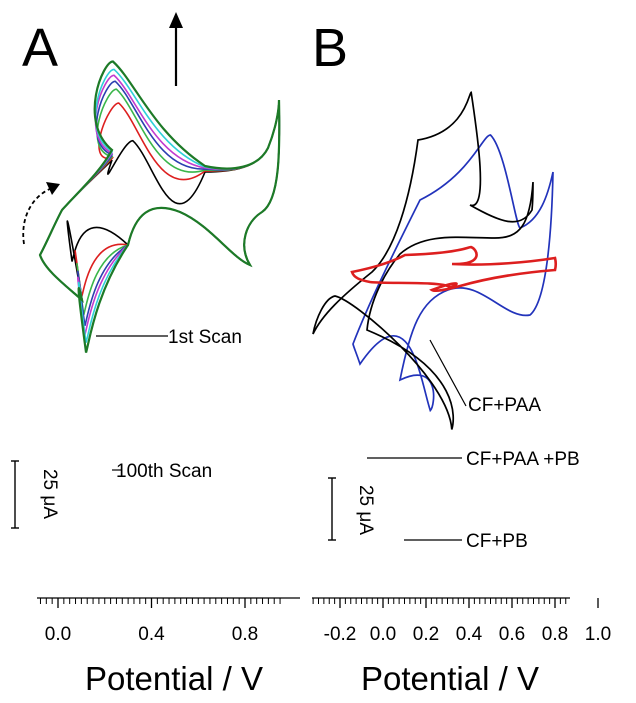  What do you see at coordinates (450, 678) in the screenshot?
I see `panel-b-x-axis-title: Potential / V` at bounding box center [450, 678].